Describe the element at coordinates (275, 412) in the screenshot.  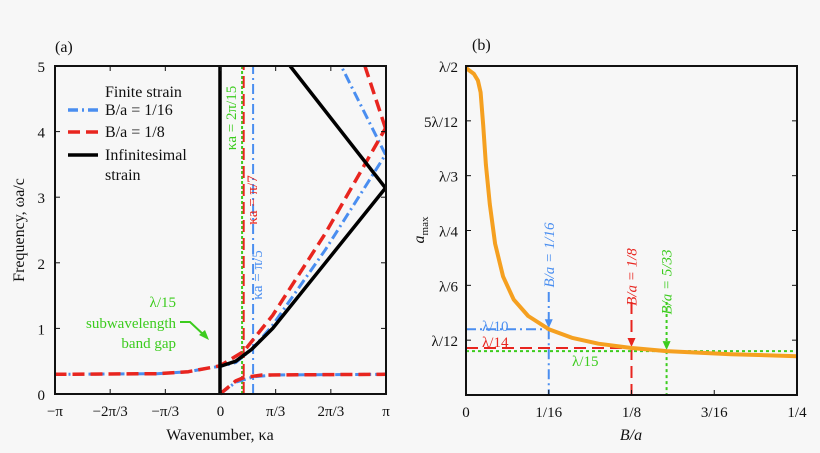
I see `x-tick-label-a: π/3` at that location.